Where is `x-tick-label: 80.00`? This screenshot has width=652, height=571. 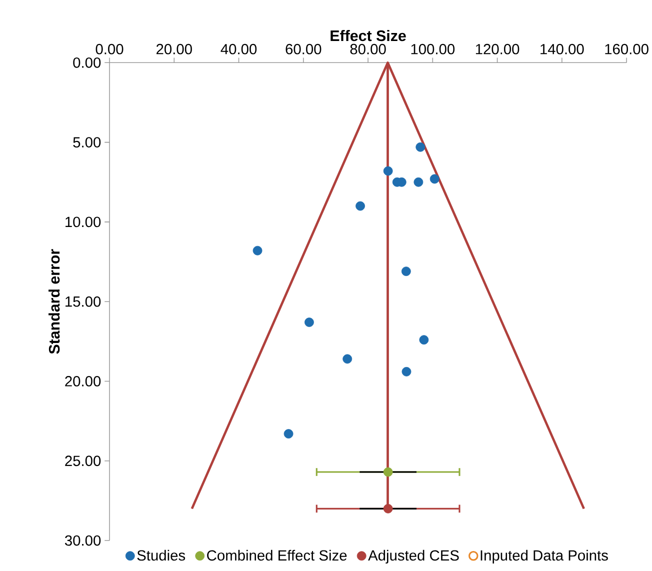 x-tick-label: 80.00 is located at coordinates (368, 49).